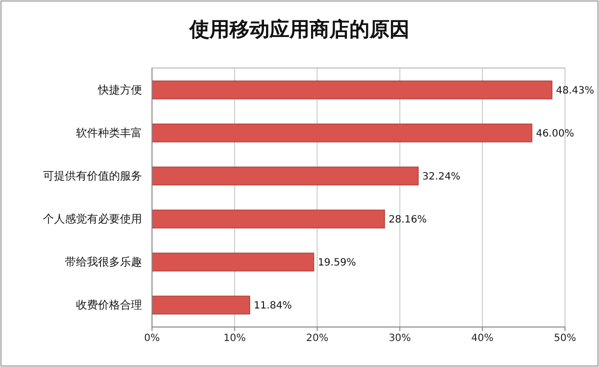  What do you see at coordinates (565, 338) in the screenshot?
I see `x-tick-label: 50%` at bounding box center [565, 338].